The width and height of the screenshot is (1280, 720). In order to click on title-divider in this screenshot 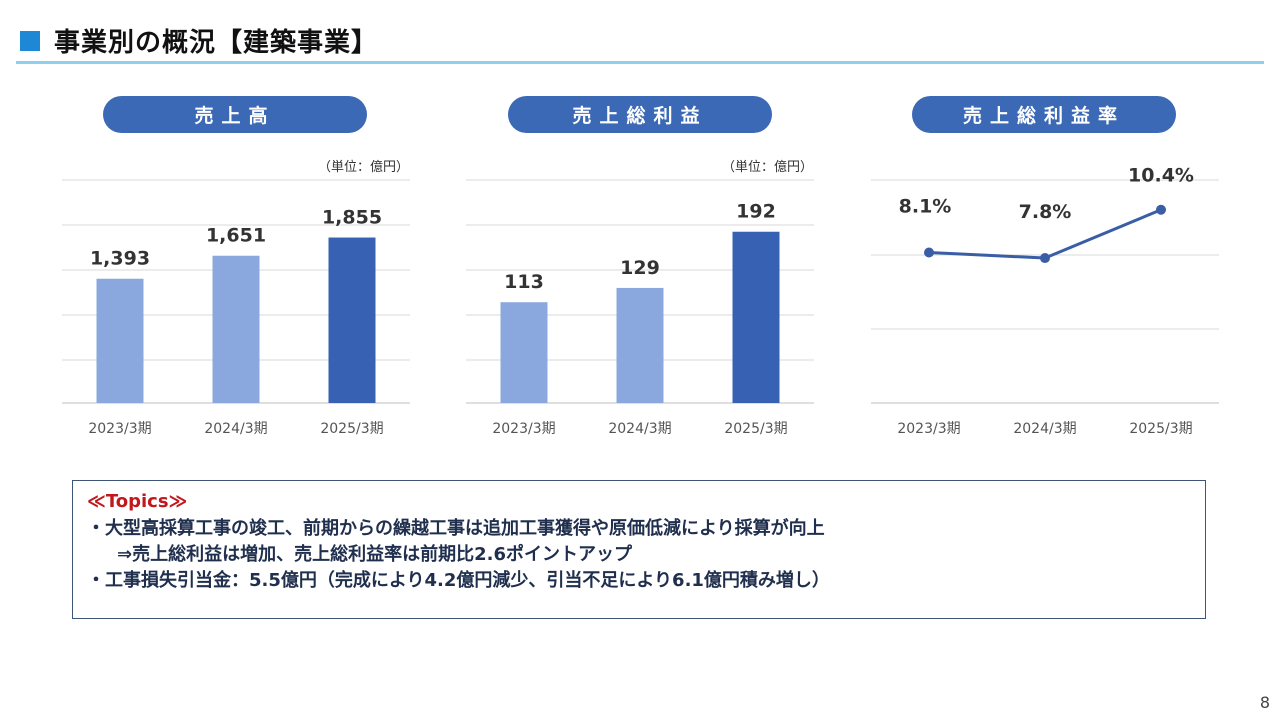, I will do `click(640, 62)`.